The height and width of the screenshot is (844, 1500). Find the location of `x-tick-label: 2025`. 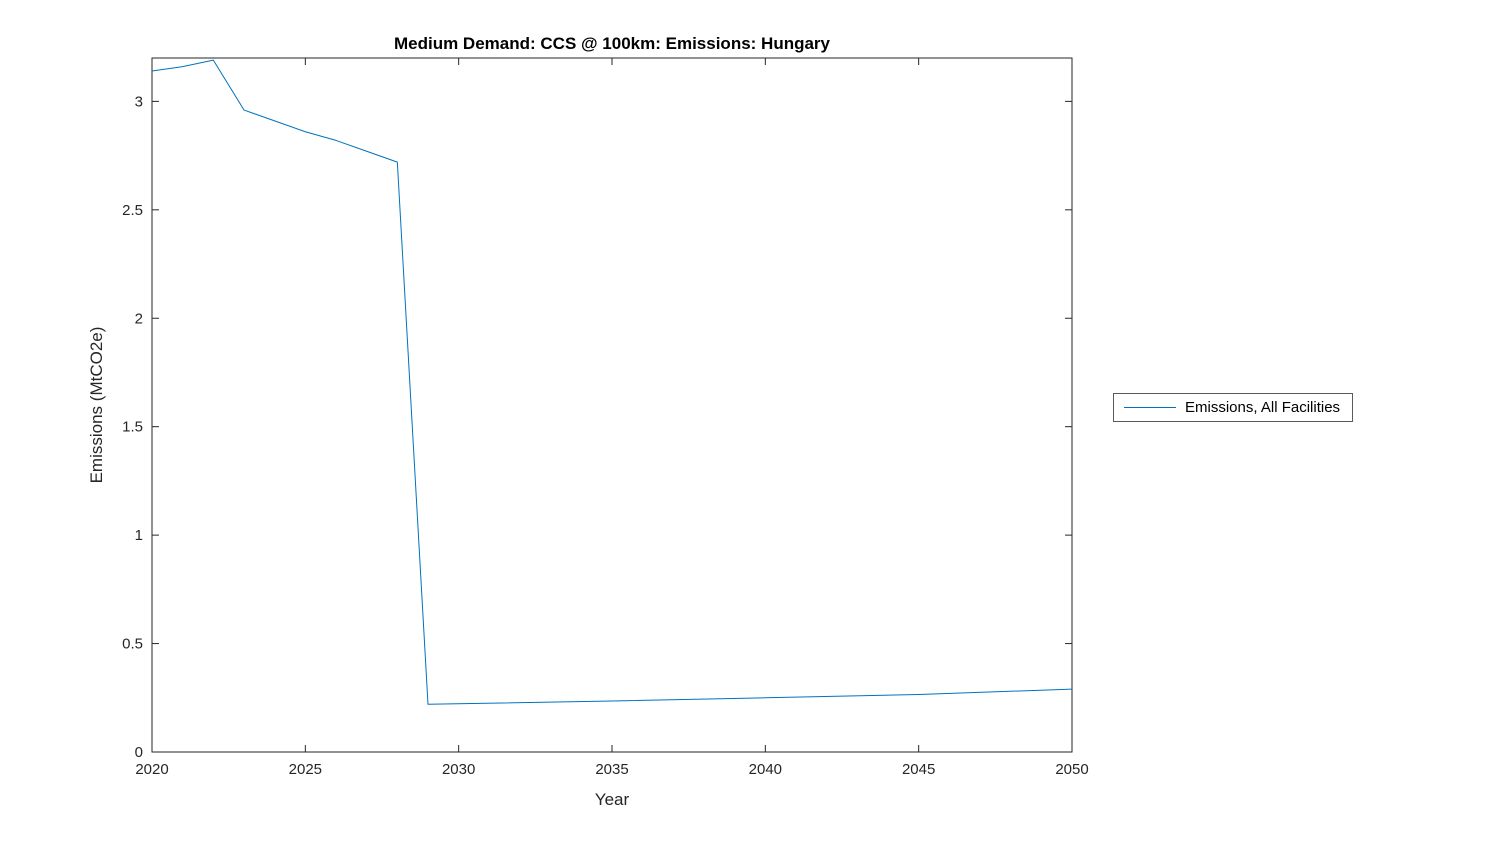

x-tick-label: 2025 is located at coordinates (305, 769).